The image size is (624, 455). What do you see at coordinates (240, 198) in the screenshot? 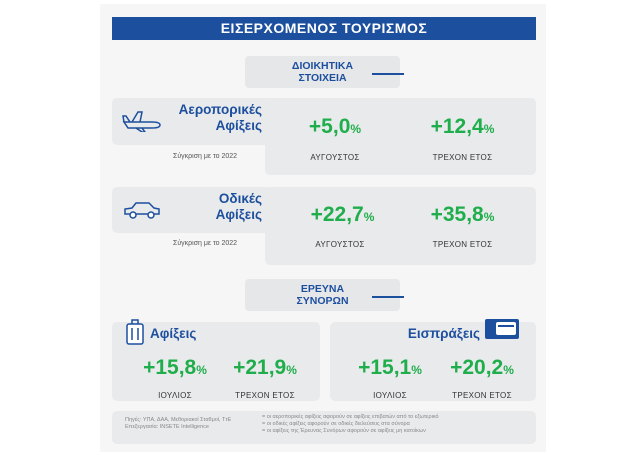
I see `heading-text: Οδικές` at bounding box center [240, 198].